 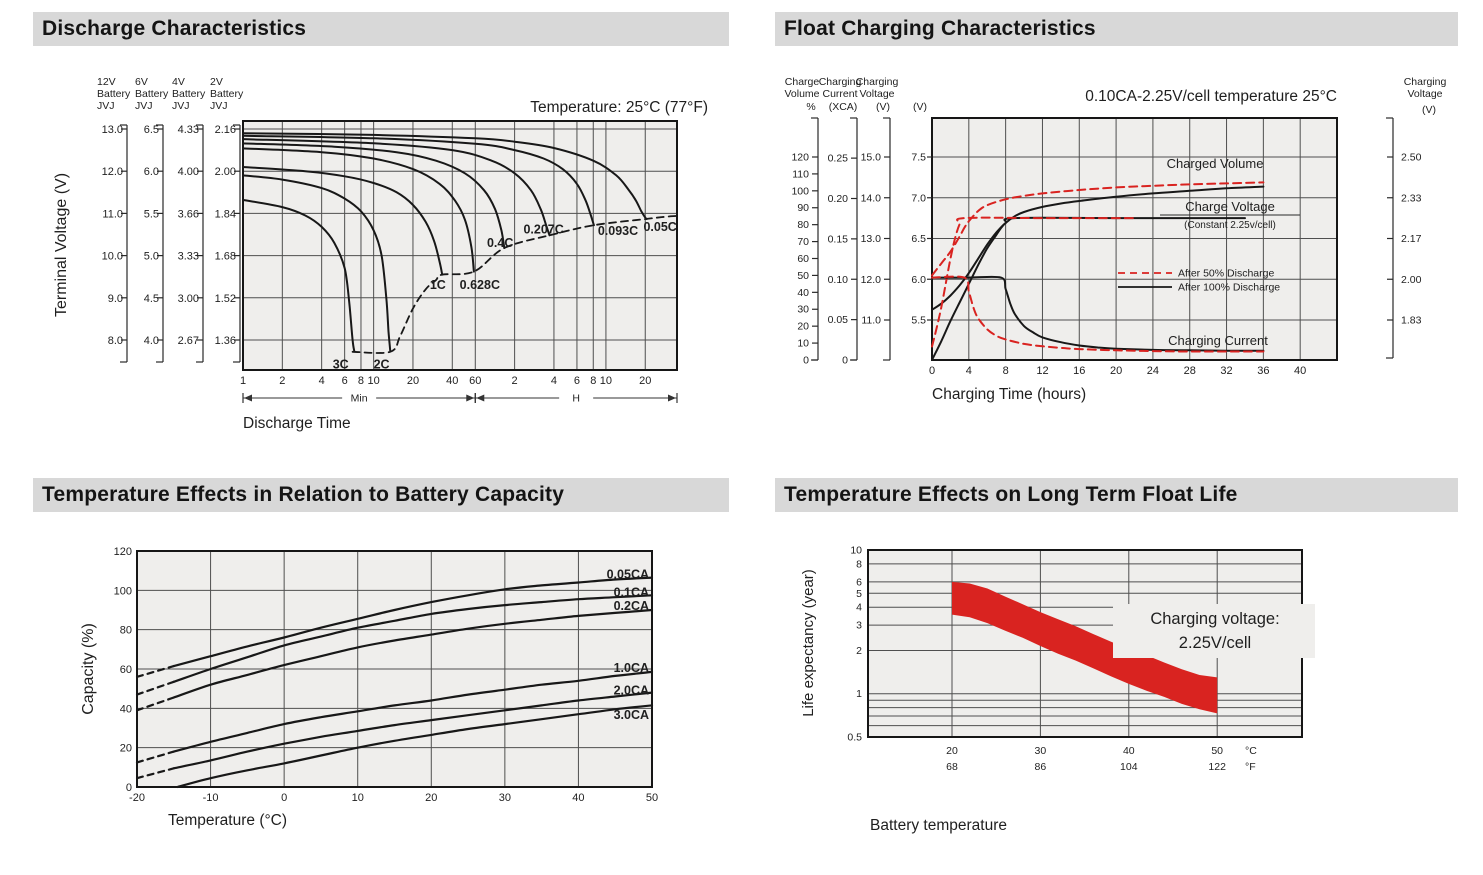 What do you see at coordinates (152, 94) in the screenshot?
I see `scale-header: Battery` at bounding box center [152, 94].